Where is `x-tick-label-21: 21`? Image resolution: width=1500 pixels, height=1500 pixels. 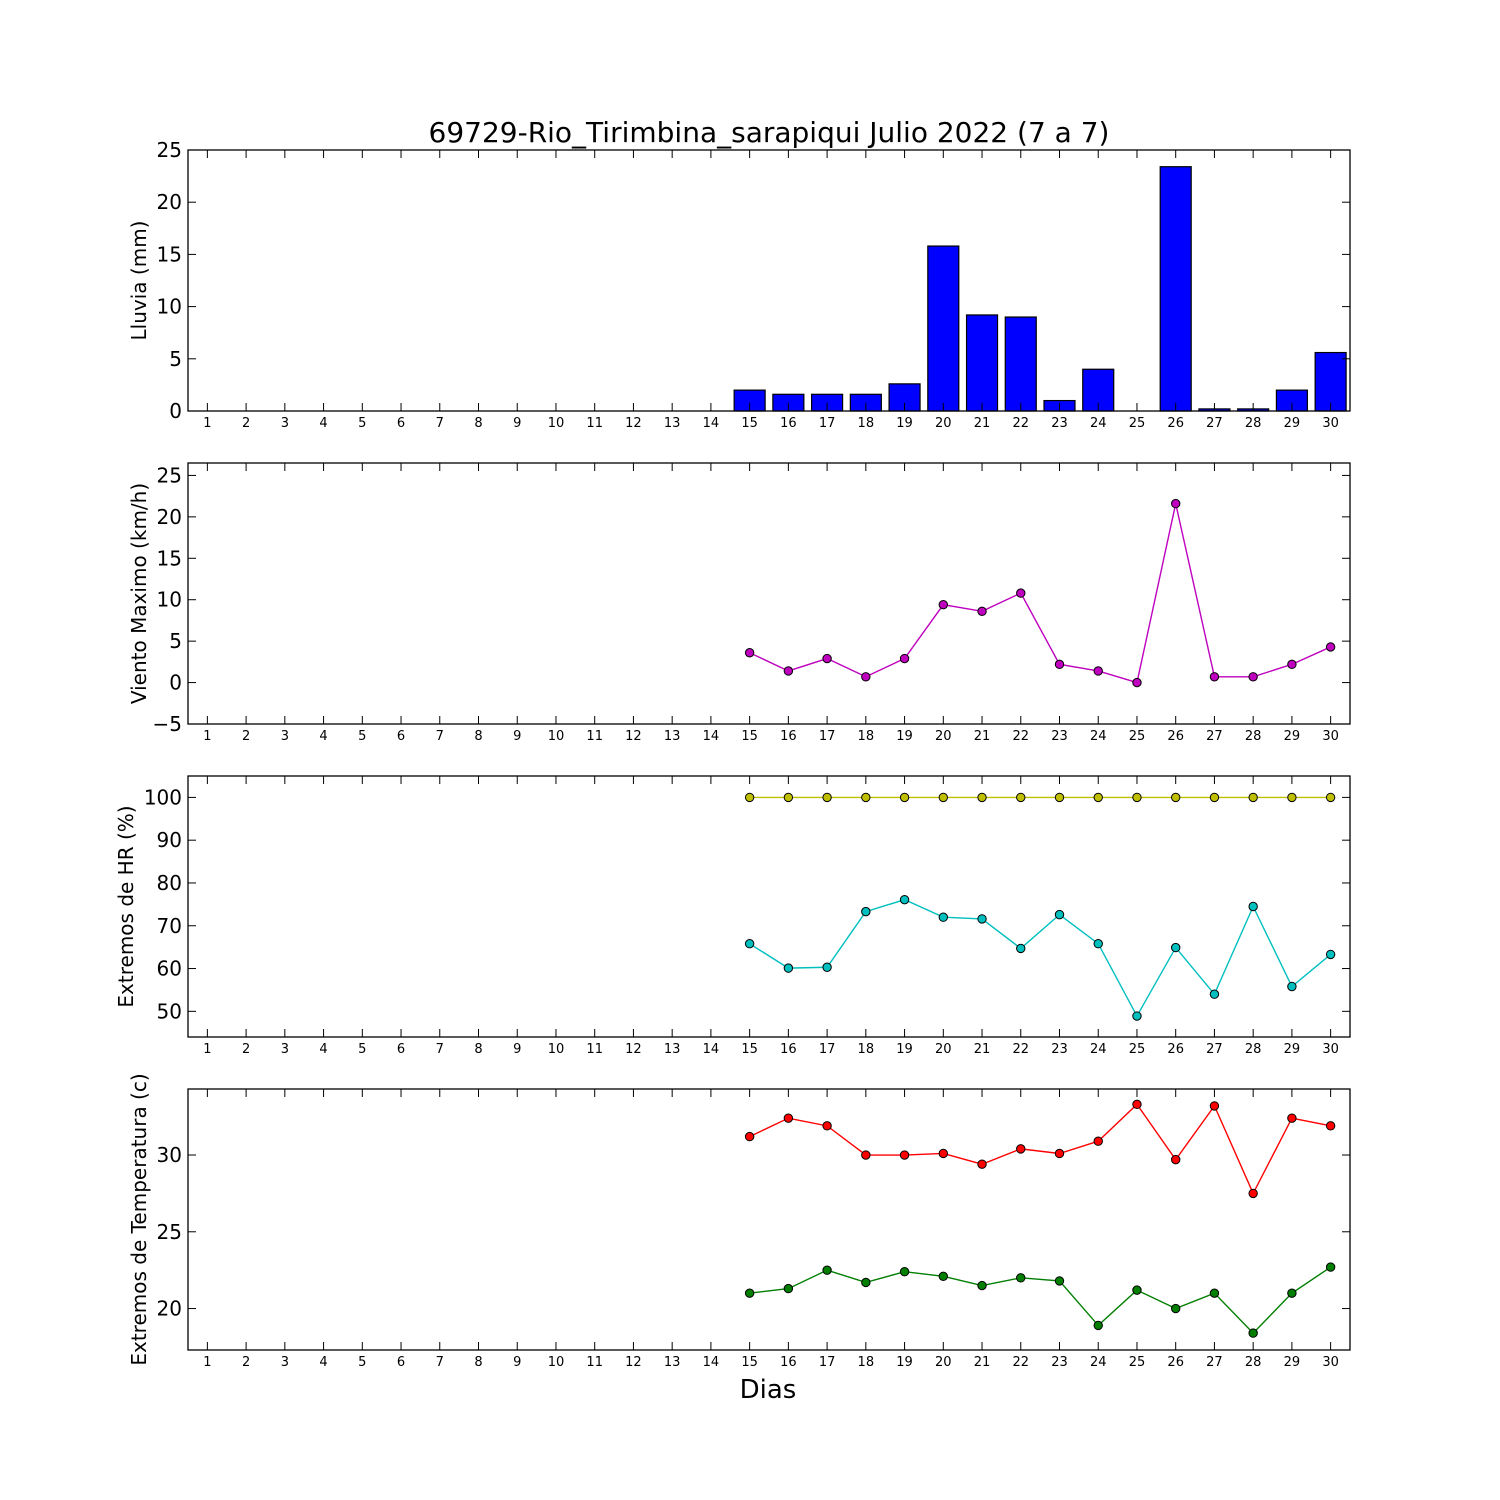
x-tick-label-21: 21 is located at coordinates (982, 1362).